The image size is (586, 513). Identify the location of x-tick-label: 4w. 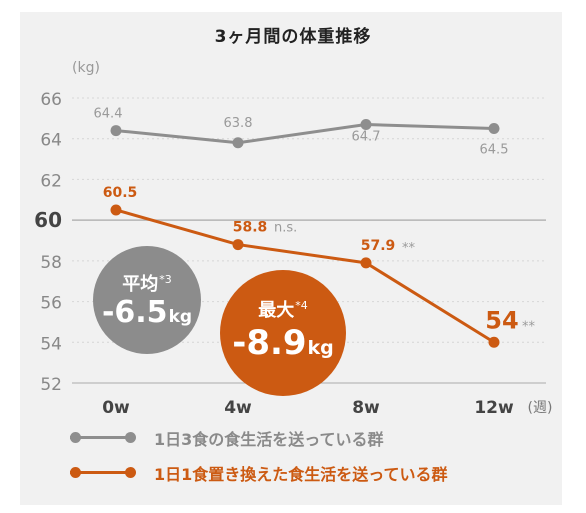
(238, 408).